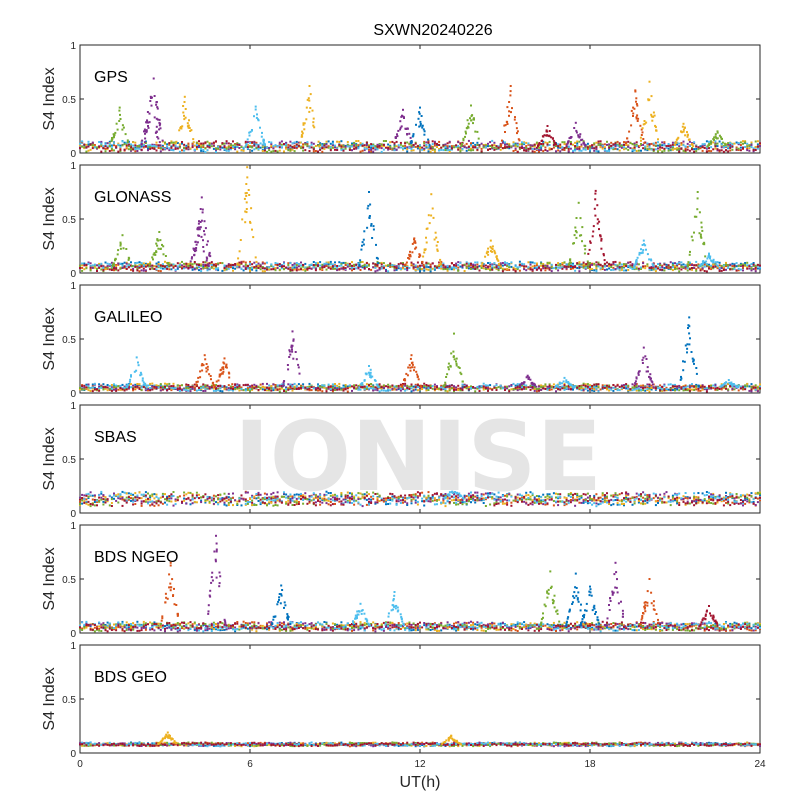 This screenshot has width=800, height=800. What do you see at coordinates (420, 99) in the screenshot?
I see `plot-area` at bounding box center [420, 99].